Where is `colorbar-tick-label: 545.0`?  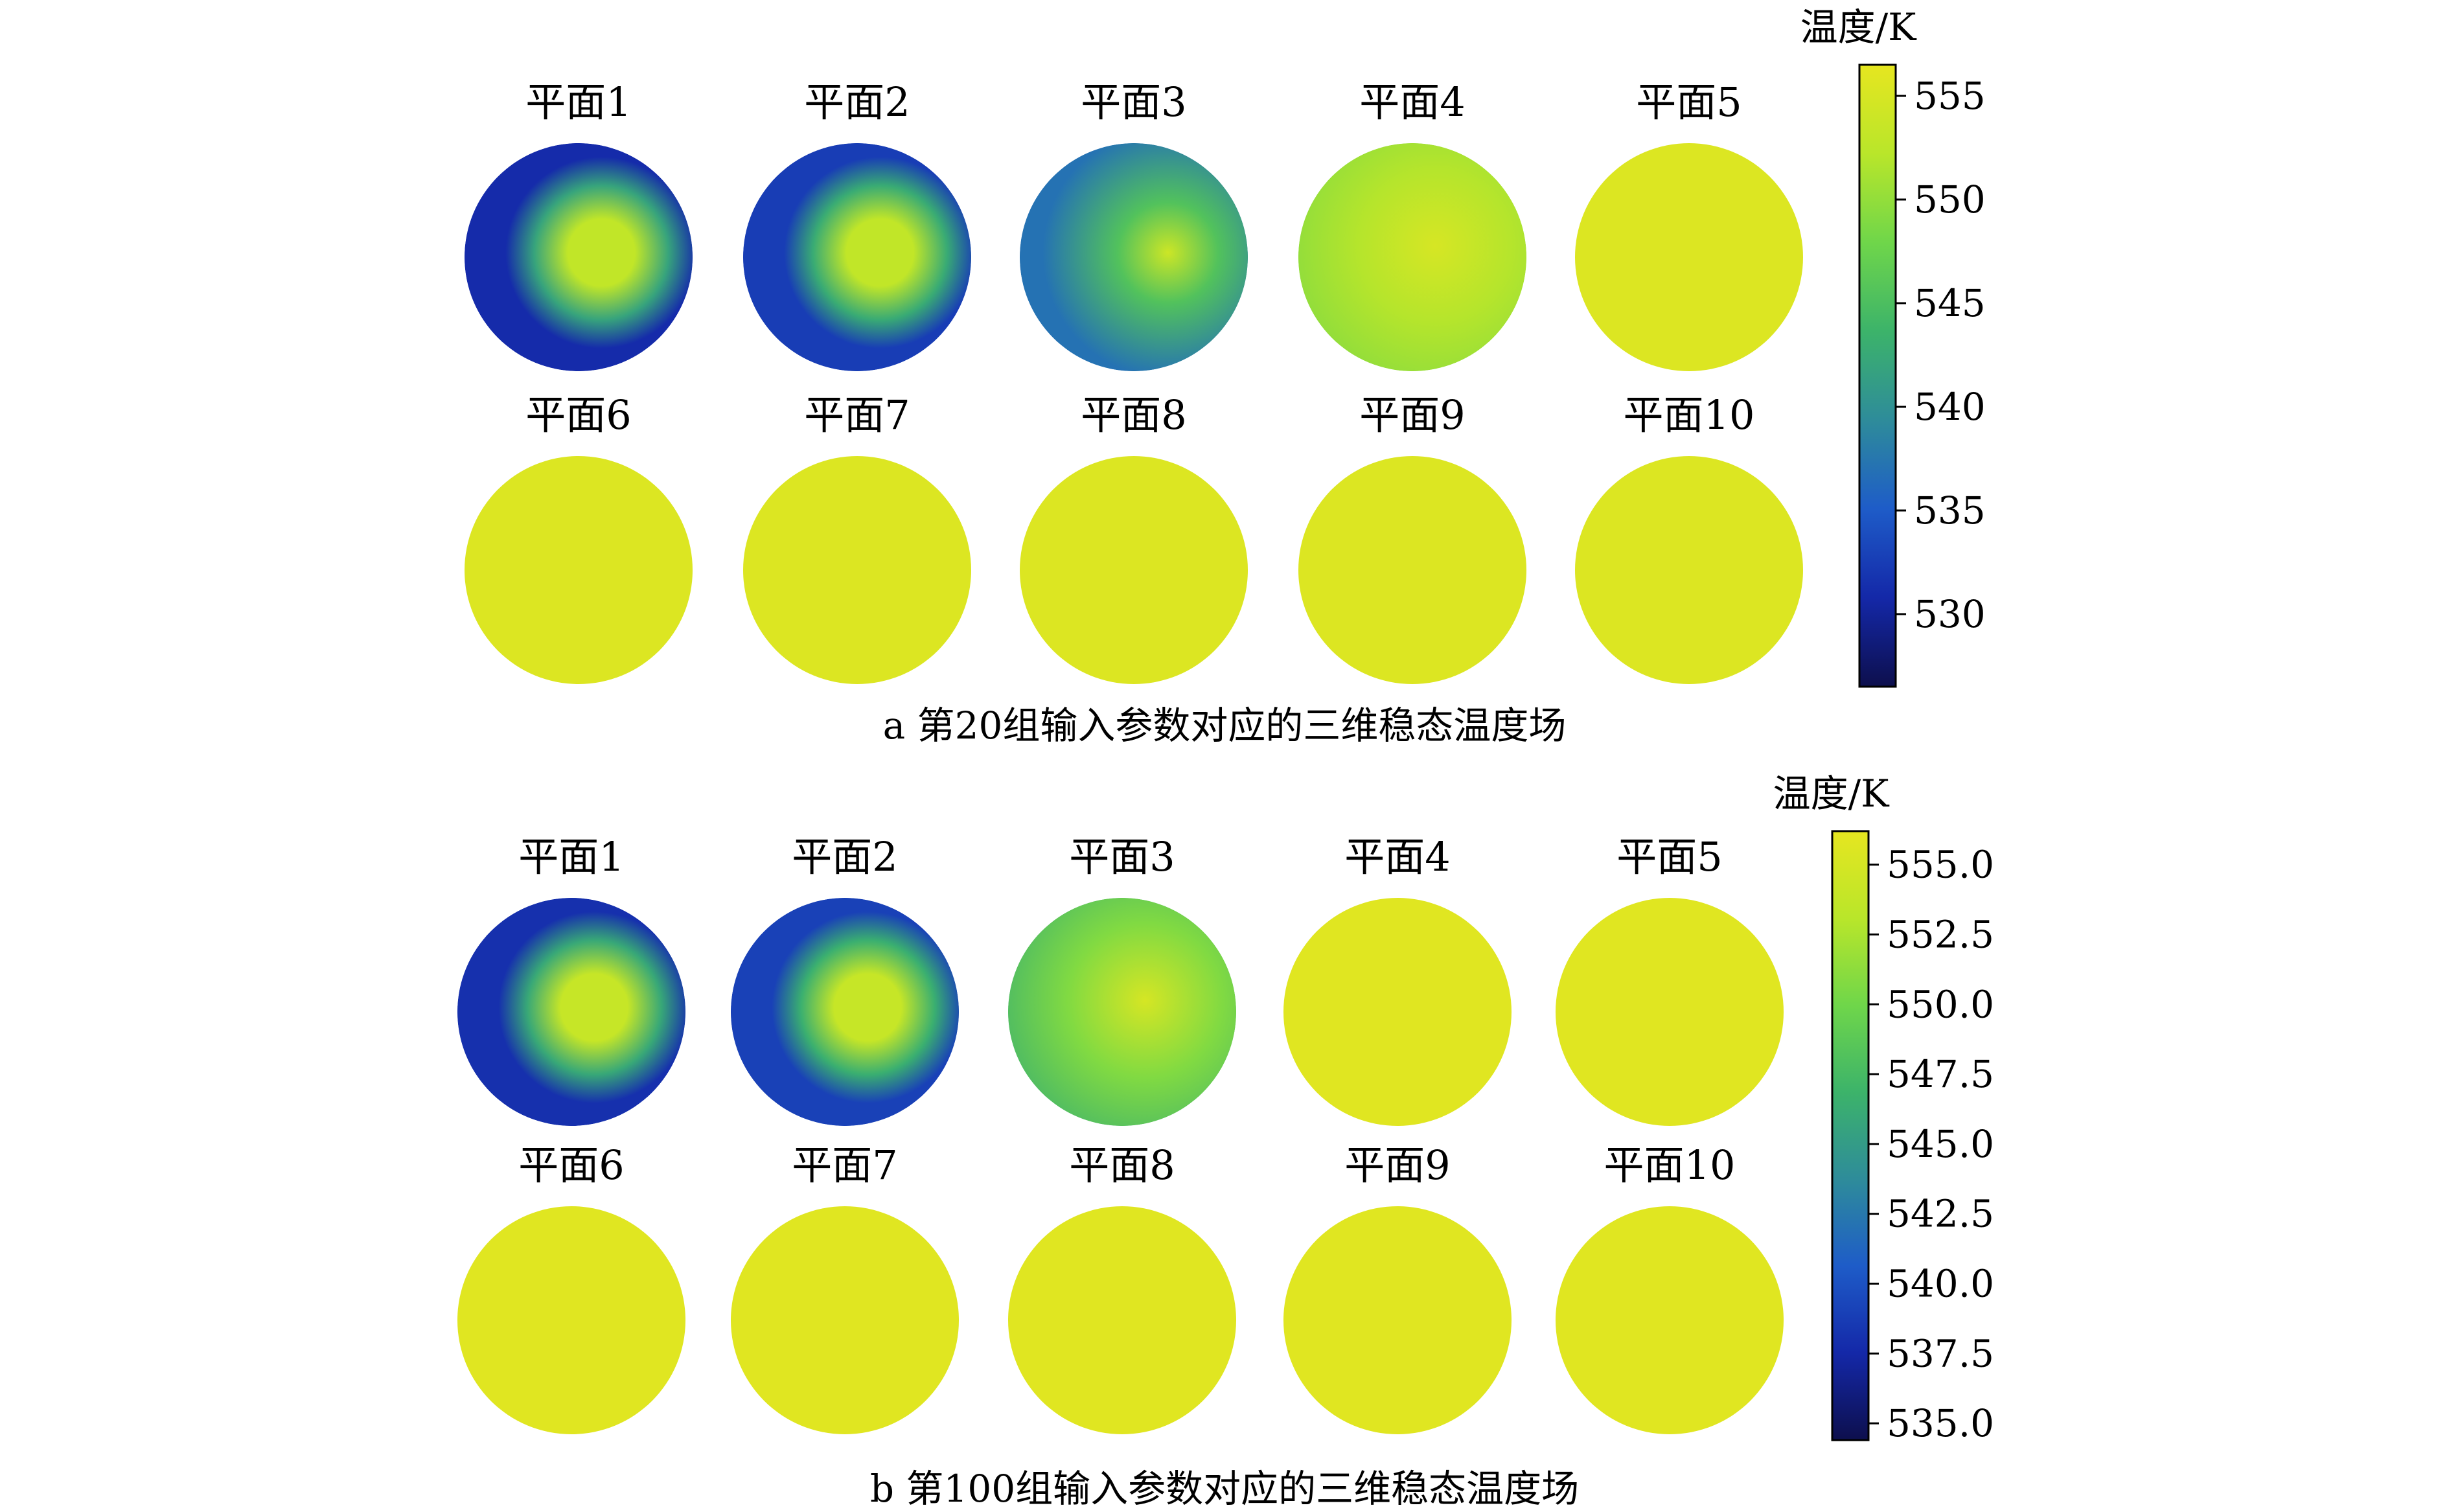
colorbar-tick-label: 545.0 is located at coordinates (1940, 1144).